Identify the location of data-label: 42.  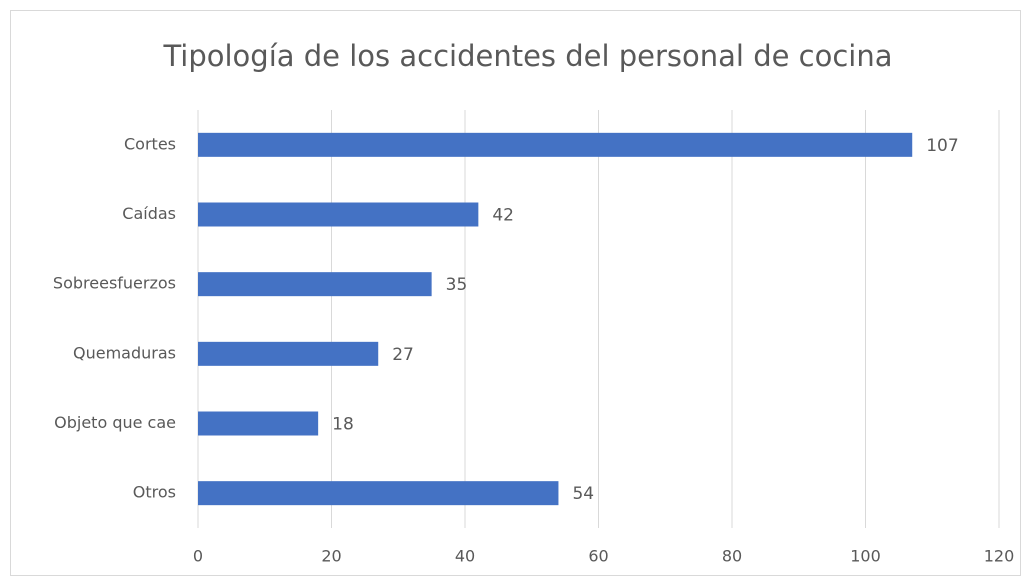
(503, 216).